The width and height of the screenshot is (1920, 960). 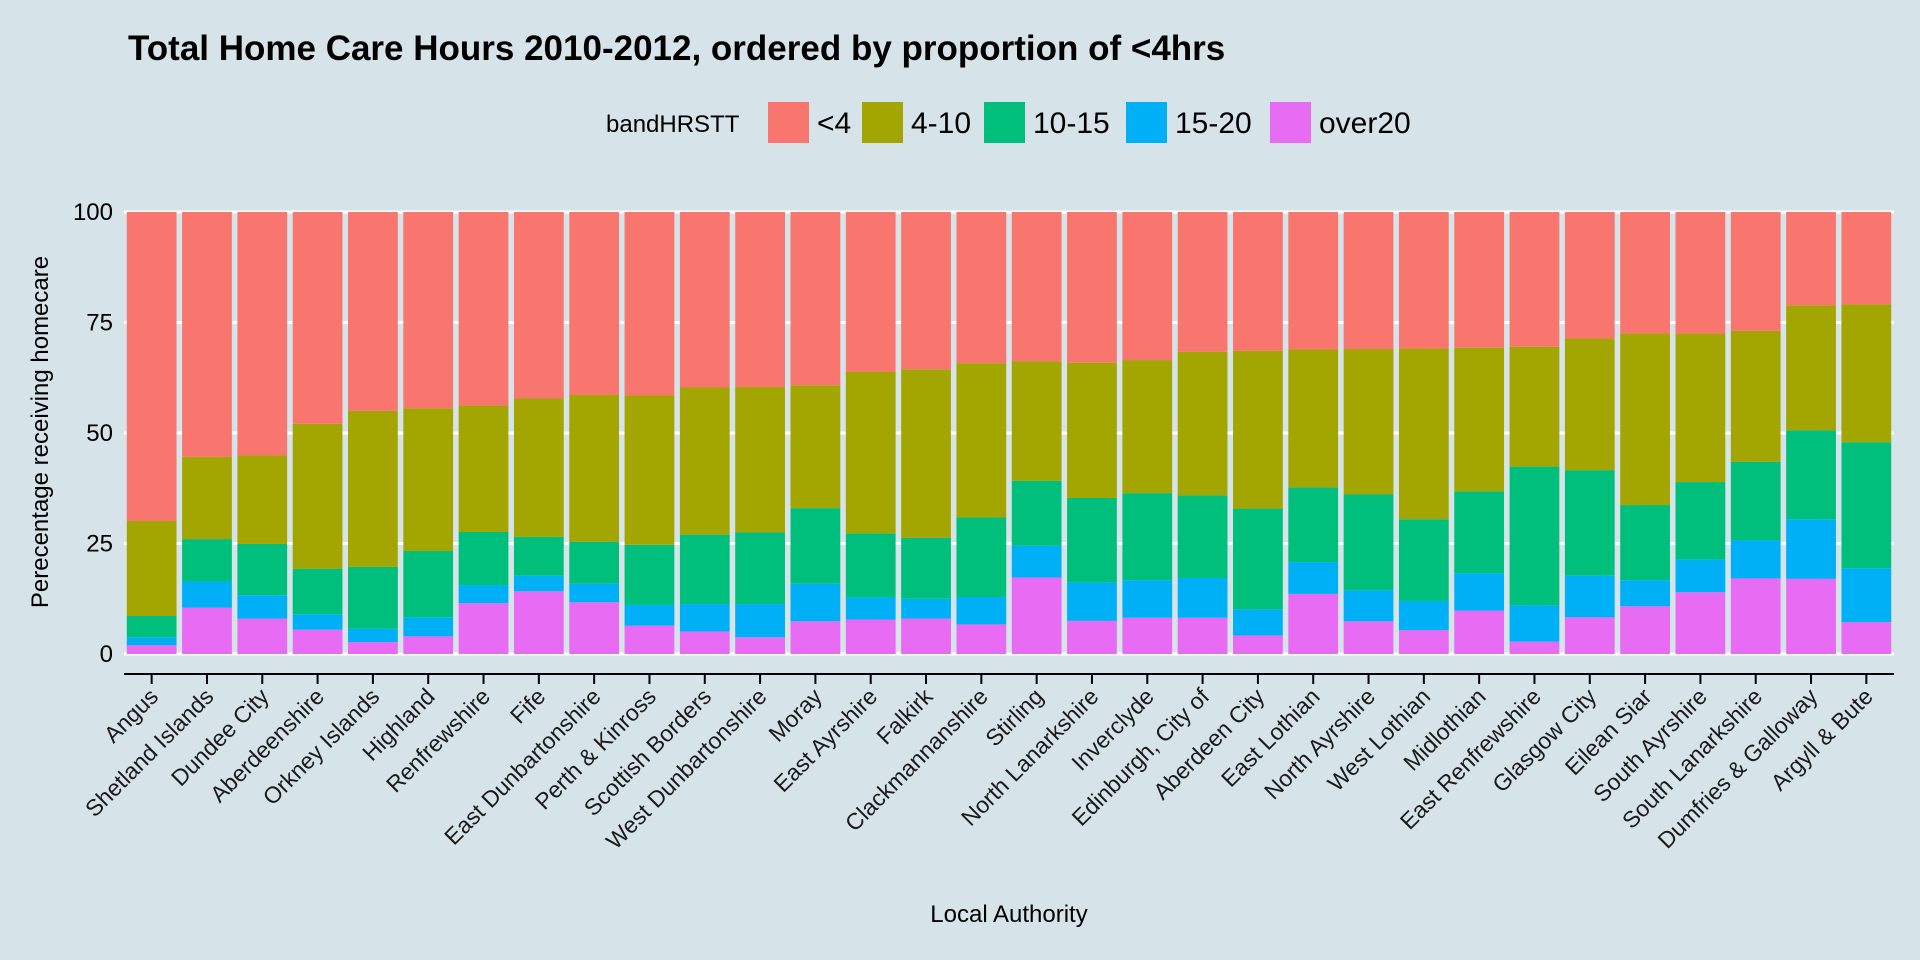 What do you see at coordinates (1213, 123) in the screenshot?
I see `legend-label: 15-20` at bounding box center [1213, 123].